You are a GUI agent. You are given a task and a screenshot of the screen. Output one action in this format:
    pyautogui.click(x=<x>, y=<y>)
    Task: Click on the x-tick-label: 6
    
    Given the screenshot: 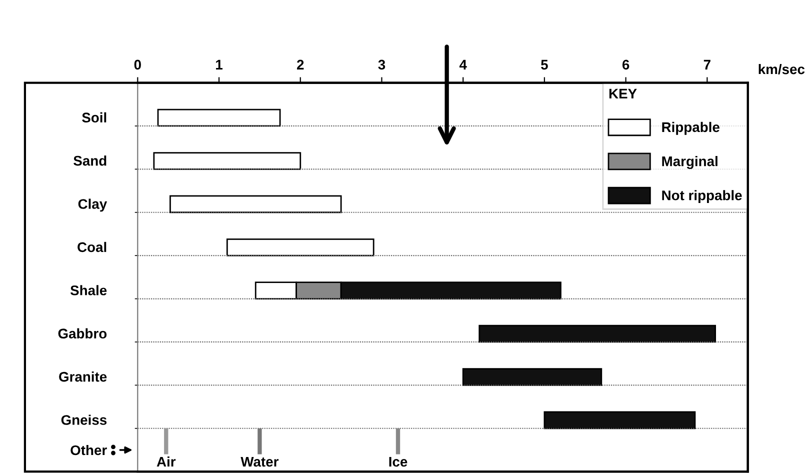 What is the action you would take?
    pyautogui.click(x=626, y=65)
    